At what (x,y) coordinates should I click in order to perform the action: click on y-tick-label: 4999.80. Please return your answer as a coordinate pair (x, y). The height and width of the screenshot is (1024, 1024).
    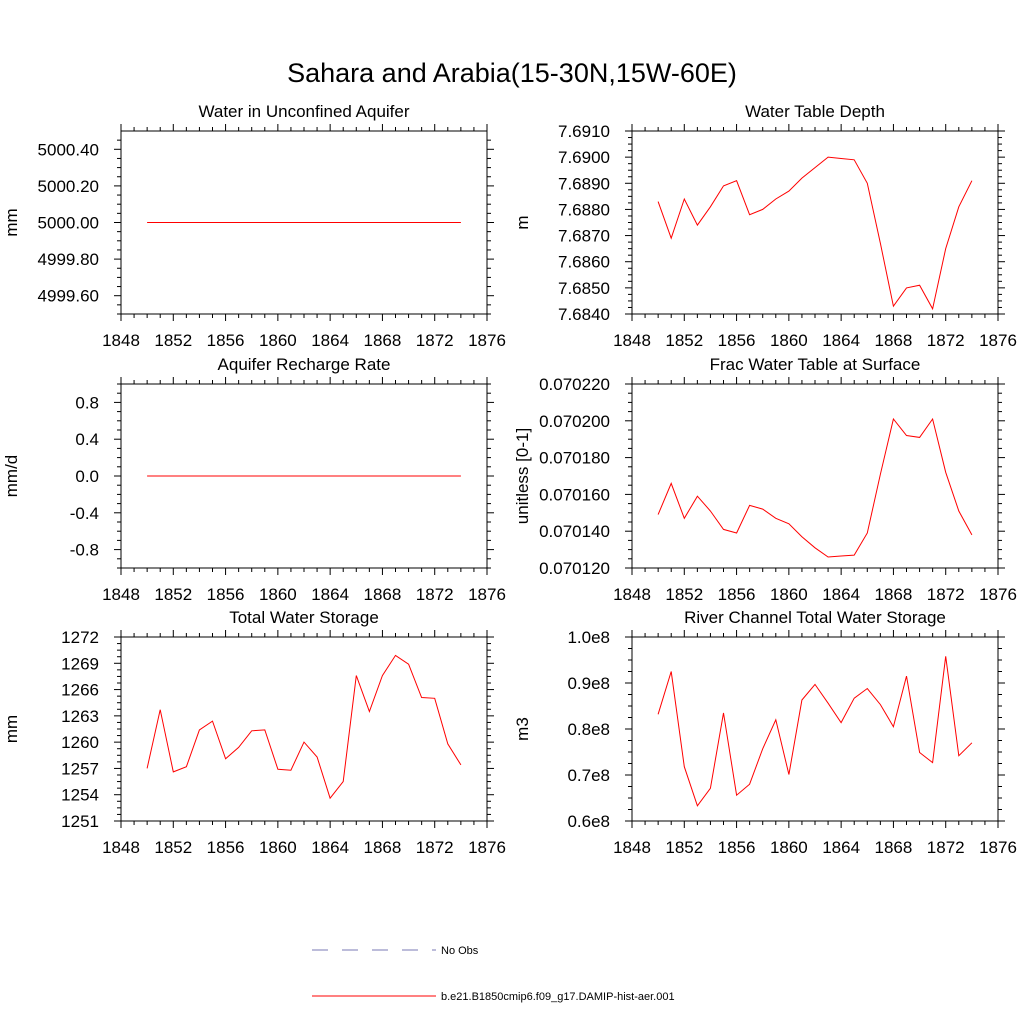
    Looking at the image, I should click on (68, 259).